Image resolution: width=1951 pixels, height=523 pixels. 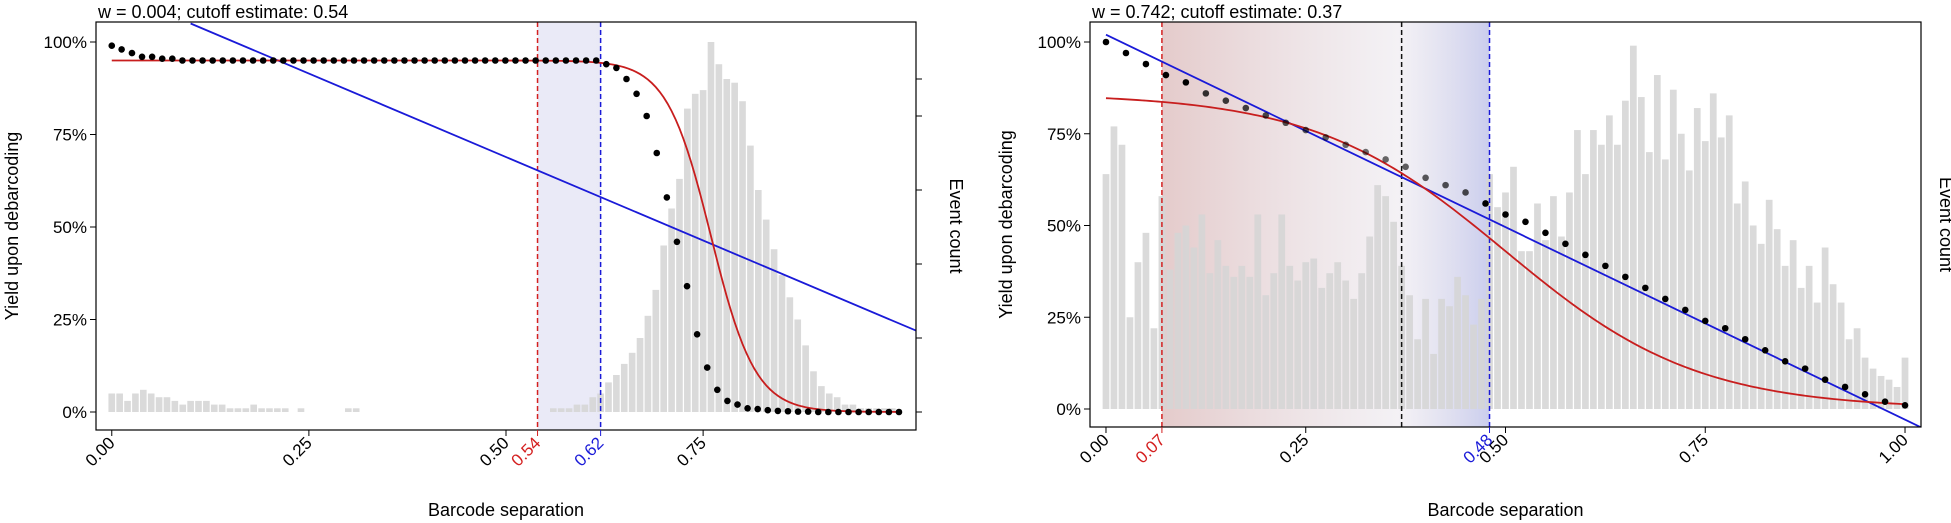 What do you see at coordinates (70, 320) in the screenshot?
I see `y-tick-label: 25%` at bounding box center [70, 320].